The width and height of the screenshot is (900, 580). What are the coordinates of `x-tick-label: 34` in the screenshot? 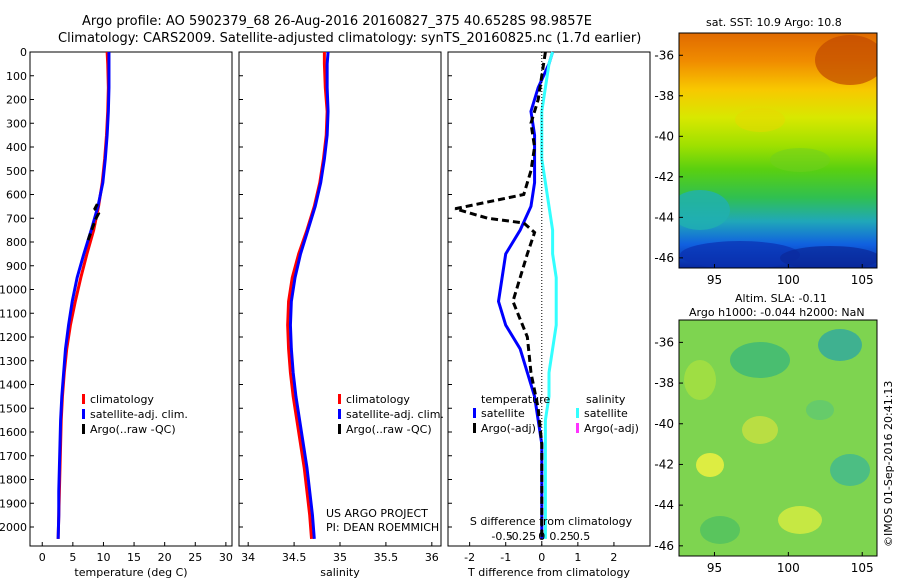 It's located at (248, 557).